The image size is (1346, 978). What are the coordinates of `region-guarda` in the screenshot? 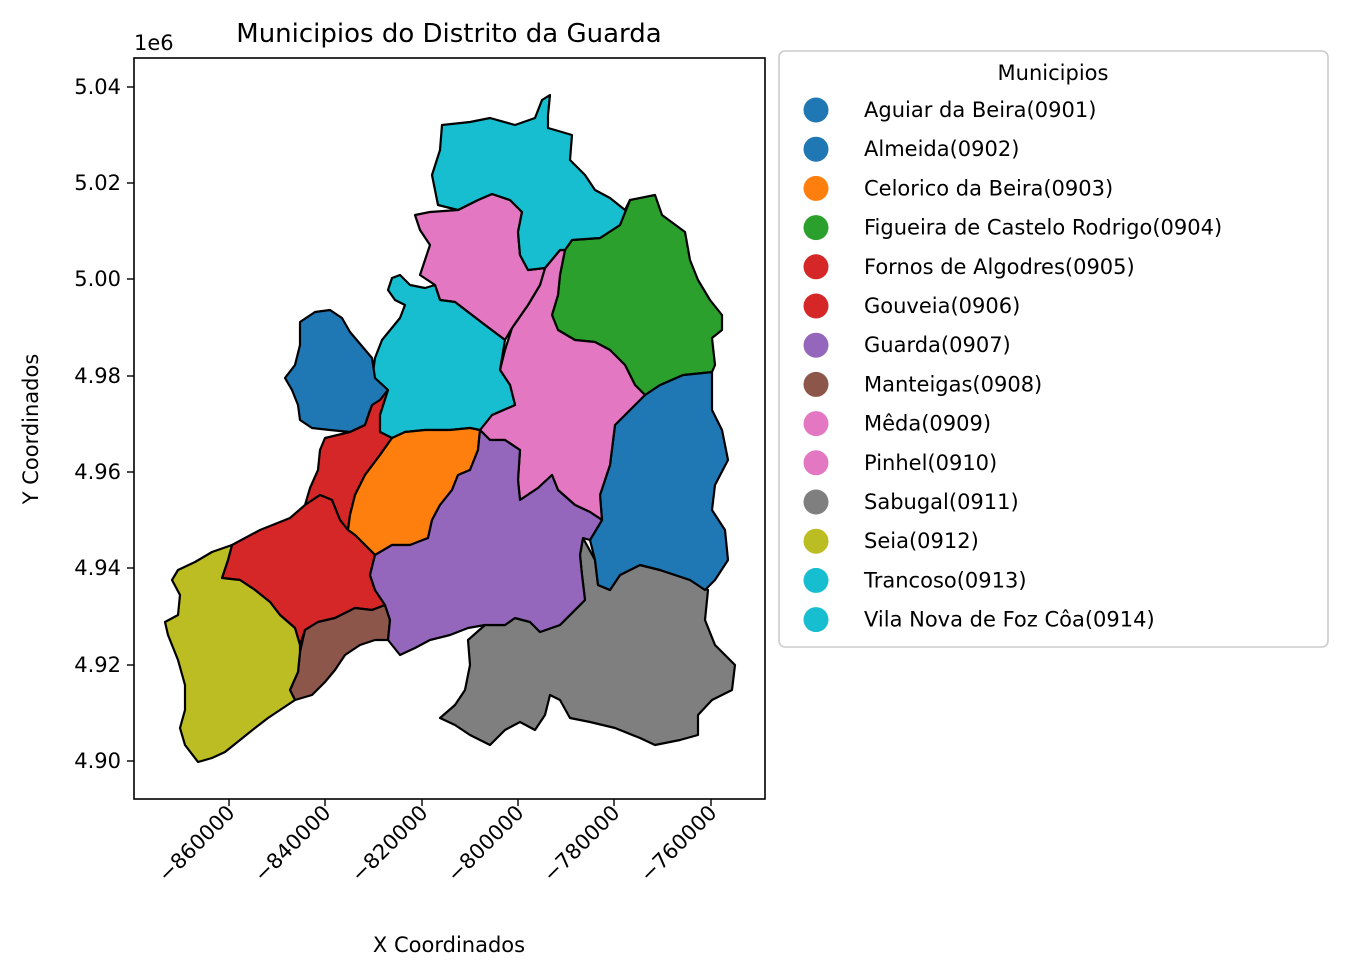 It's located at (486, 542).